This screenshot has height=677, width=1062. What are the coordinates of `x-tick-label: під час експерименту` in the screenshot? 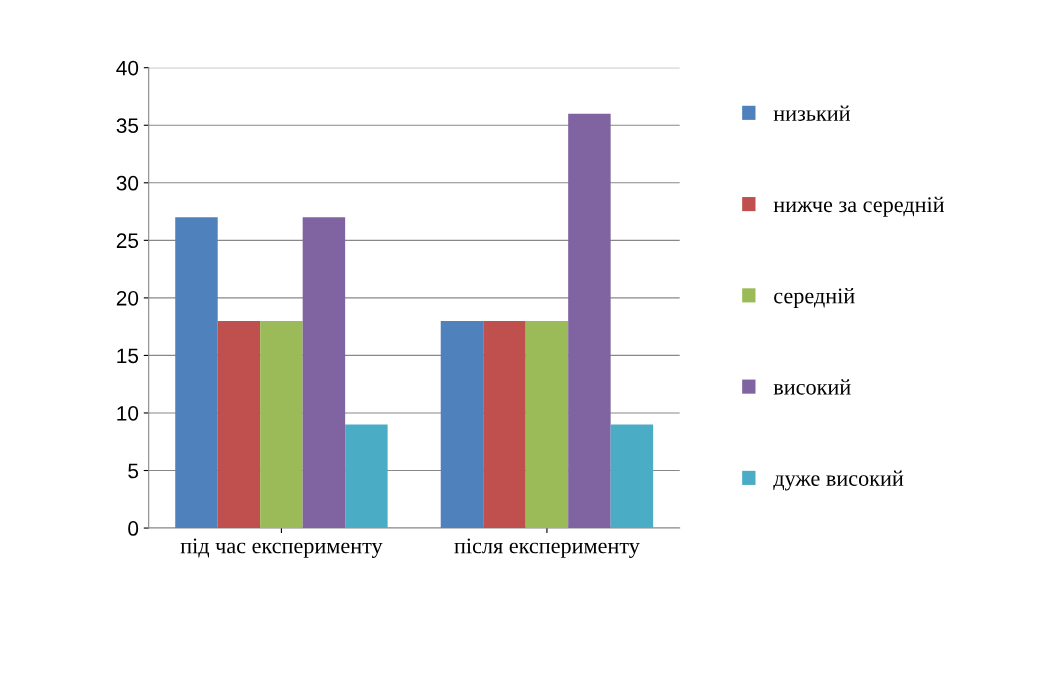 It's located at (281, 548).